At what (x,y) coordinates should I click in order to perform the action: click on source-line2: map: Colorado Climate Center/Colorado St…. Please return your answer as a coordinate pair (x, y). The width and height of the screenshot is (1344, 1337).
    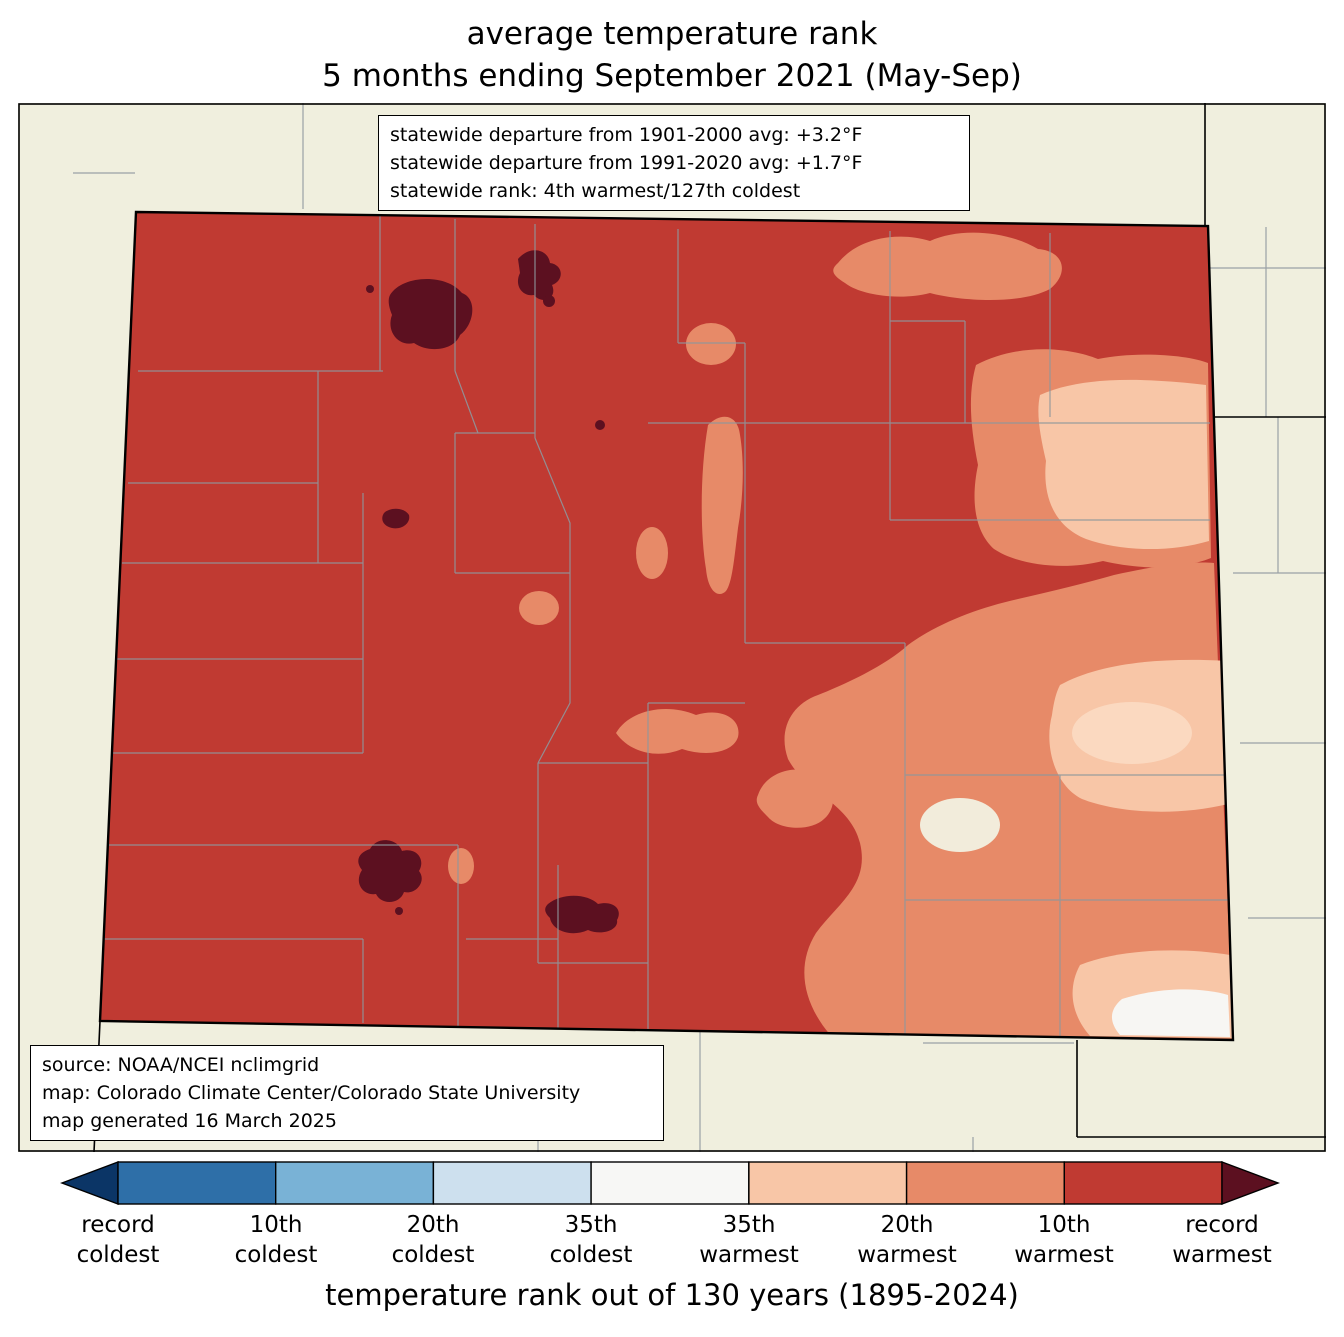
    Looking at the image, I should click on (311, 1093).